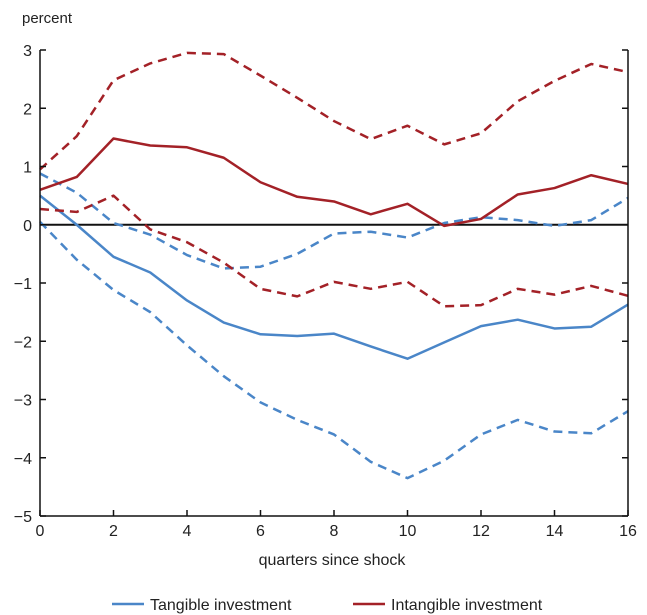 The height and width of the screenshot is (615, 647). Describe the element at coordinates (47, 18) in the screenshot. I see `y-axis-label: percent` at that location.